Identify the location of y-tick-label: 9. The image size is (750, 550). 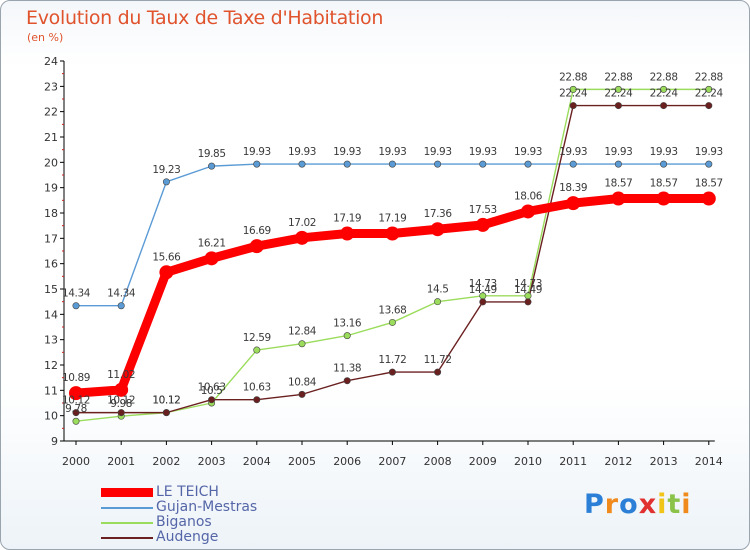
(54, 441).